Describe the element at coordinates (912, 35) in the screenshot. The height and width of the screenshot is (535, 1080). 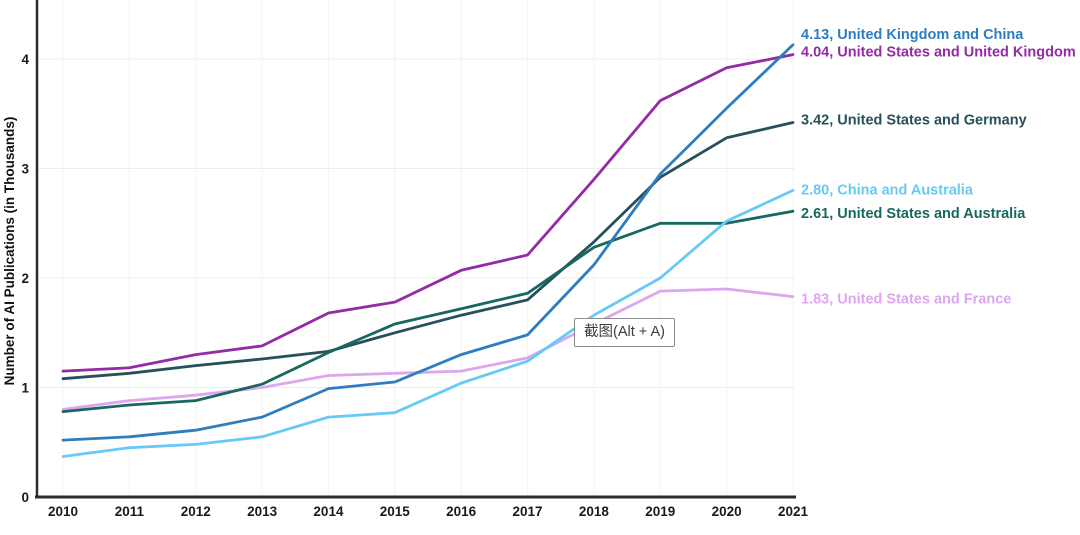
I see `series-end-label-united-kingdom-and-china: 4.13, United Kingdom and China` at that location.